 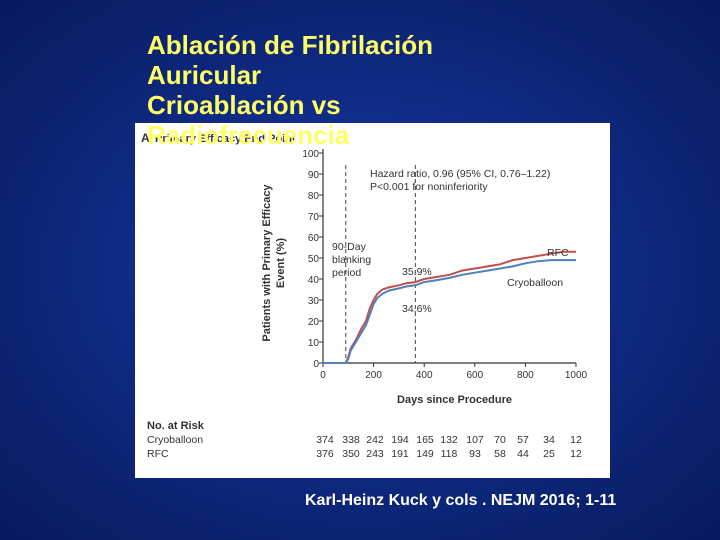 I want to click on series-label-rfc: RFC, so click(x=558, y=253).